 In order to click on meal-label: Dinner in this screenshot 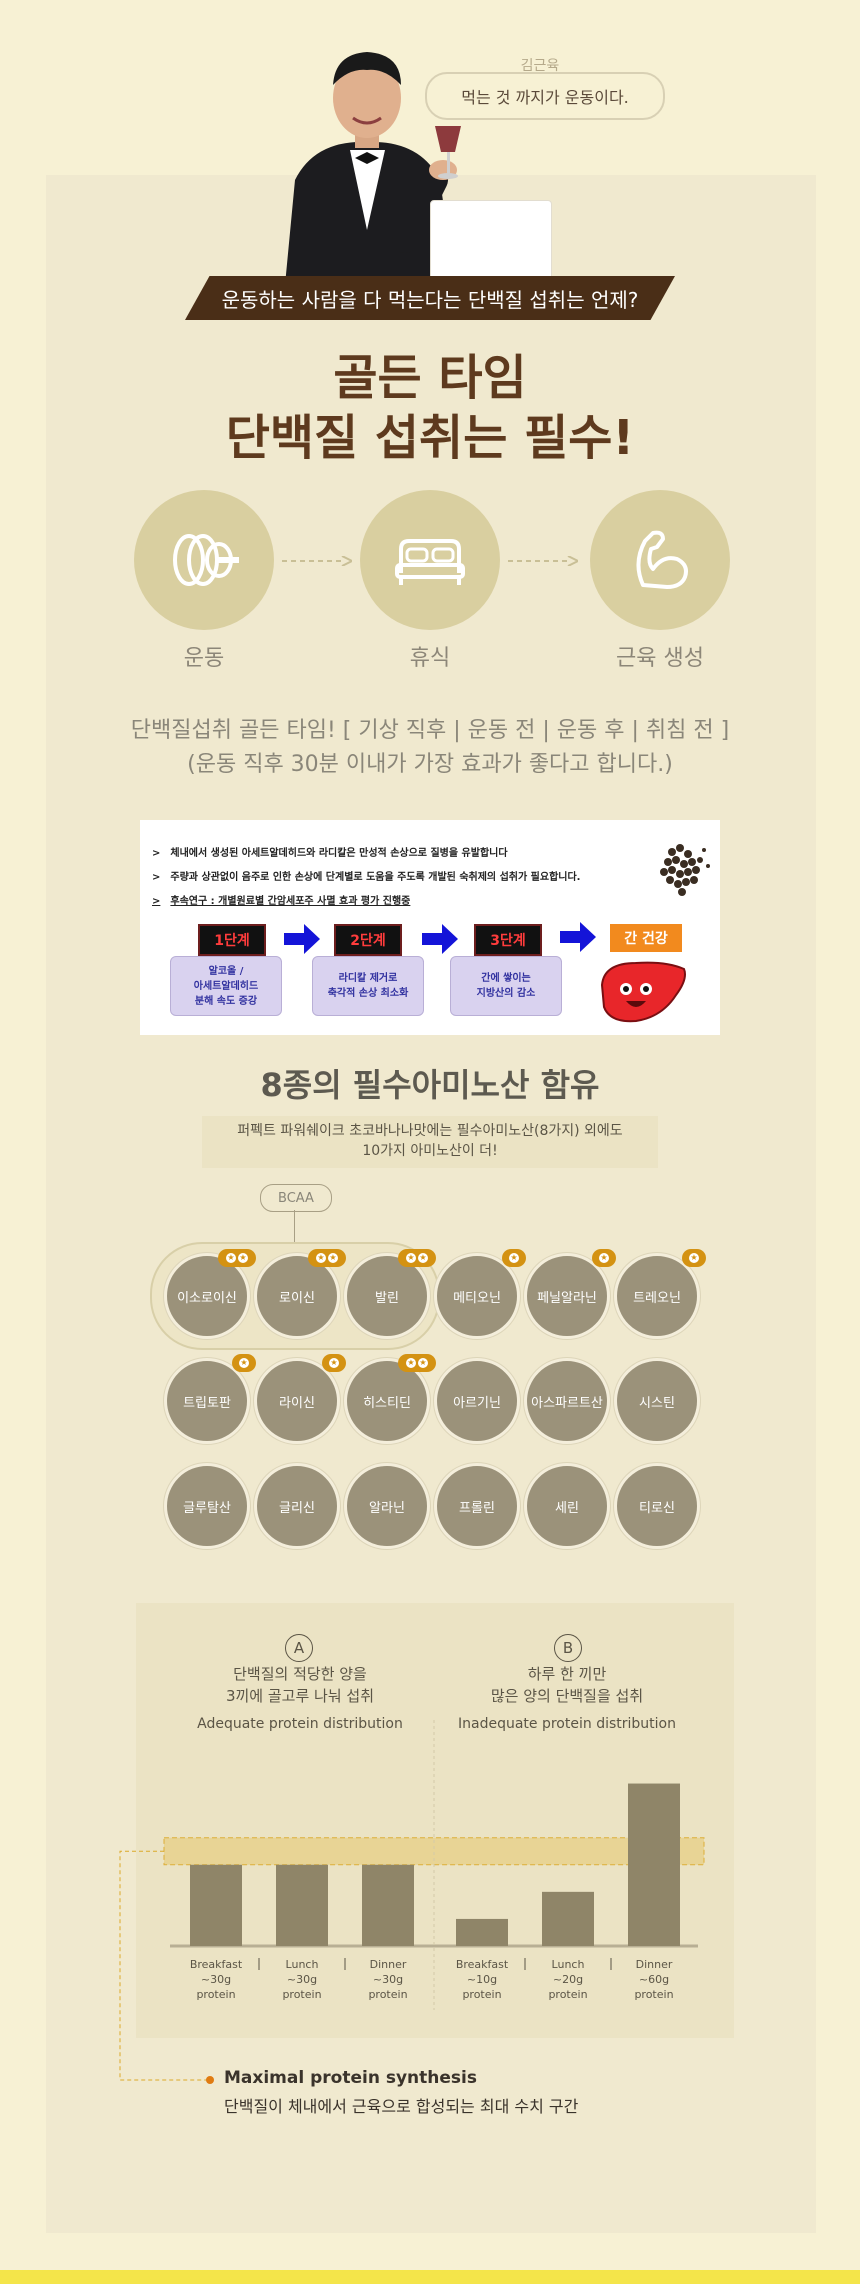, I will do `click(388, 1964)`.